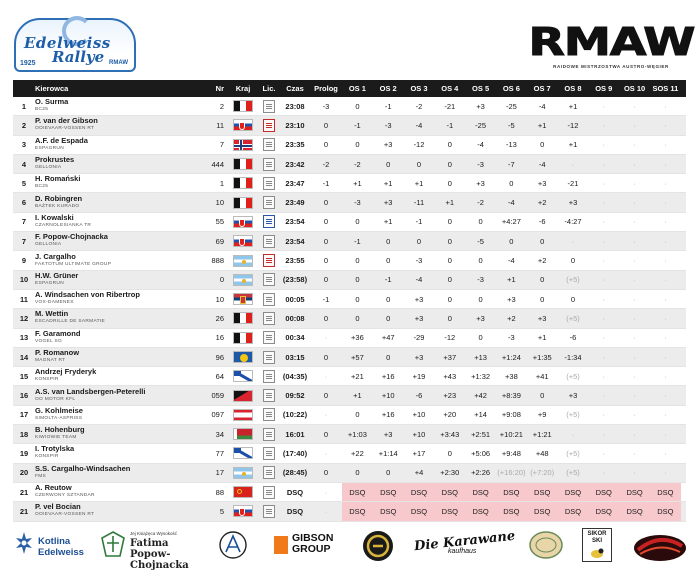 This screenshot has height=578, width=698. I want to click on row-stage-6: -5, so click(511, 125).